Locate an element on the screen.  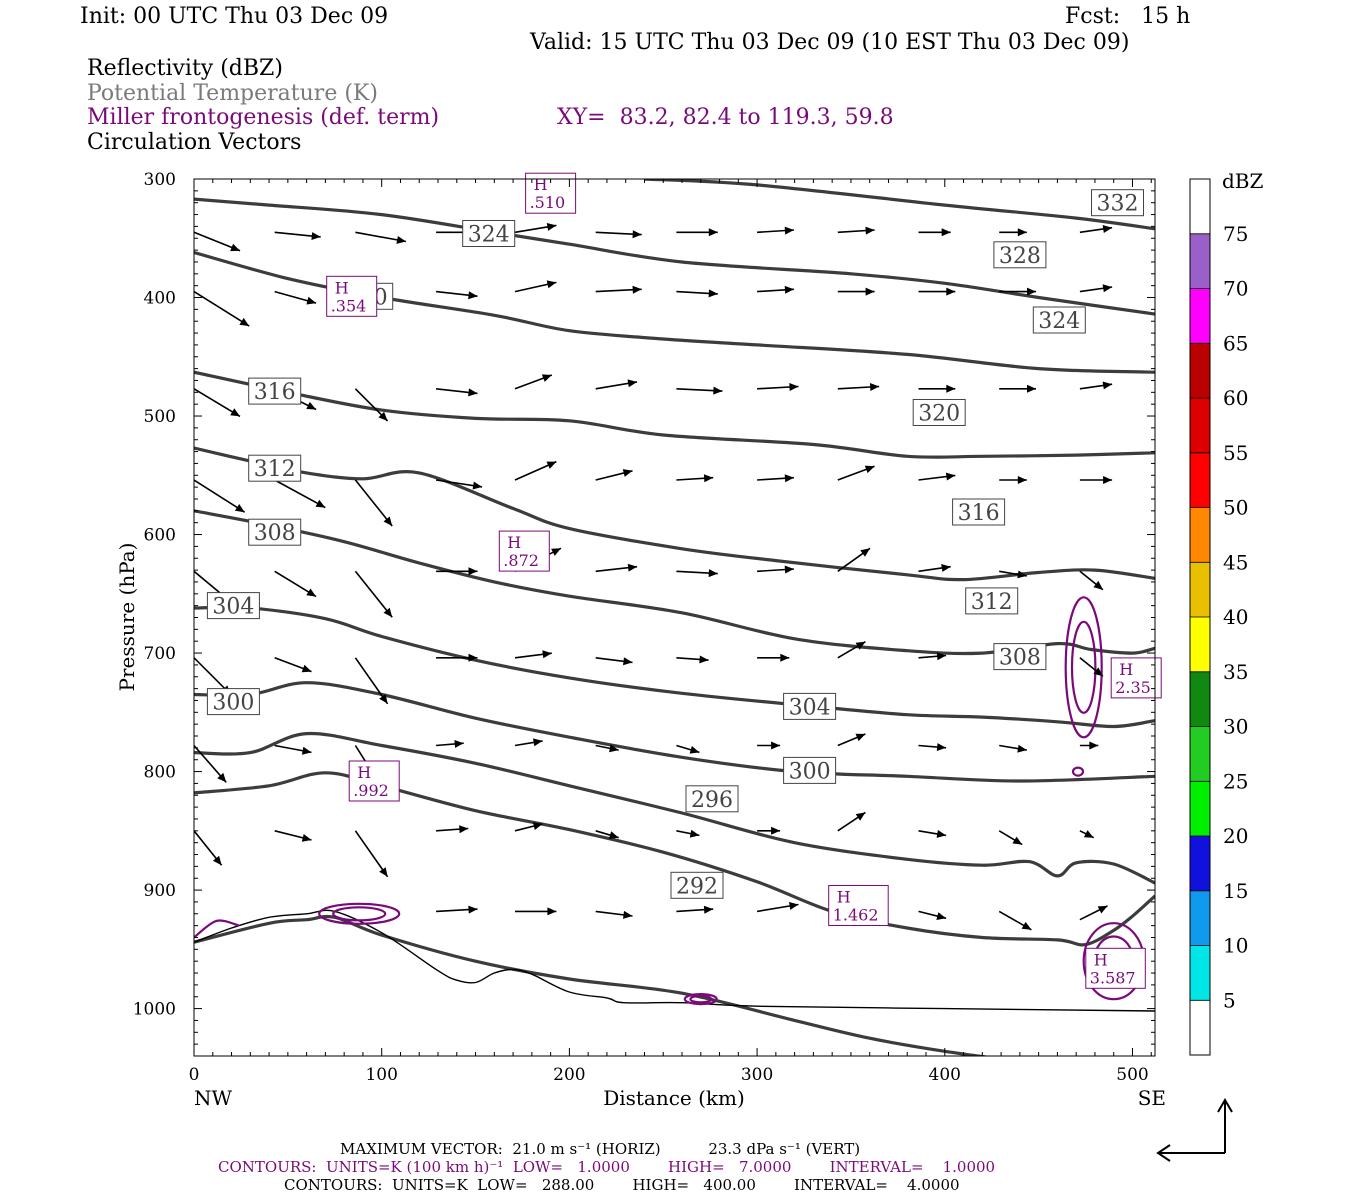
svg-text: 304 is located at coordinates (233, 607).